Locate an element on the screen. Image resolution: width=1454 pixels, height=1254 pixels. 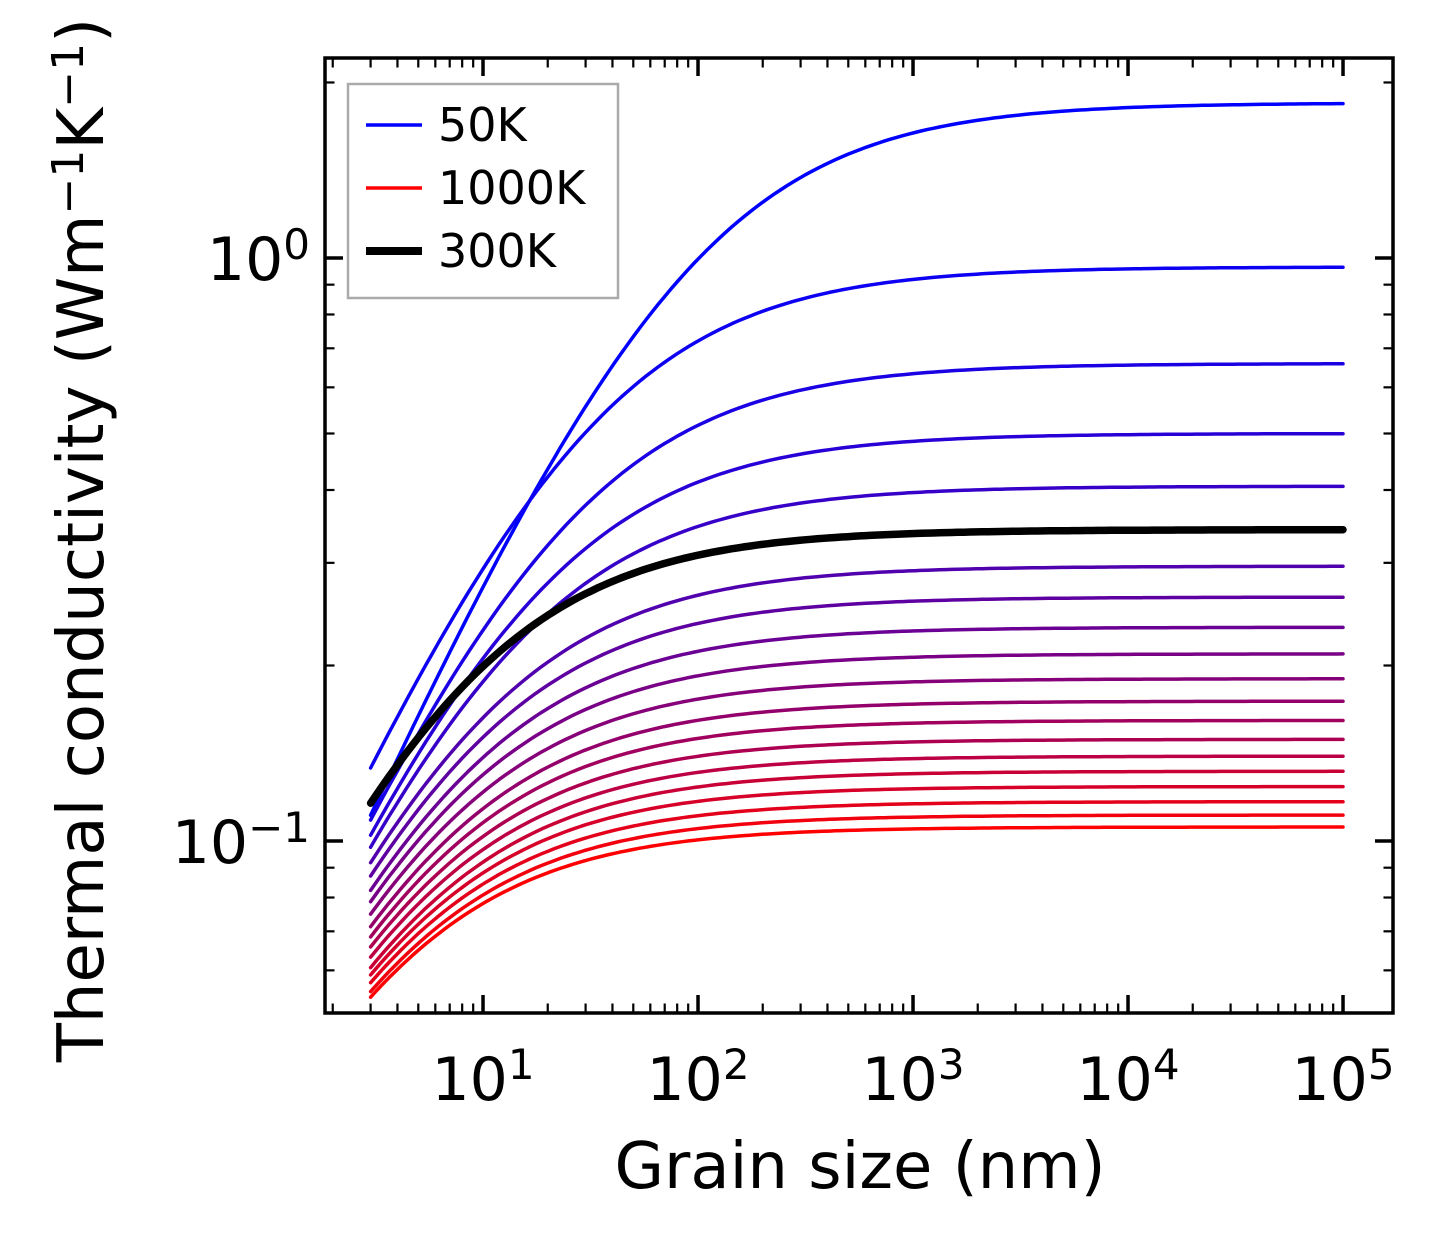
legend-box is located at coordinates (483, 191).